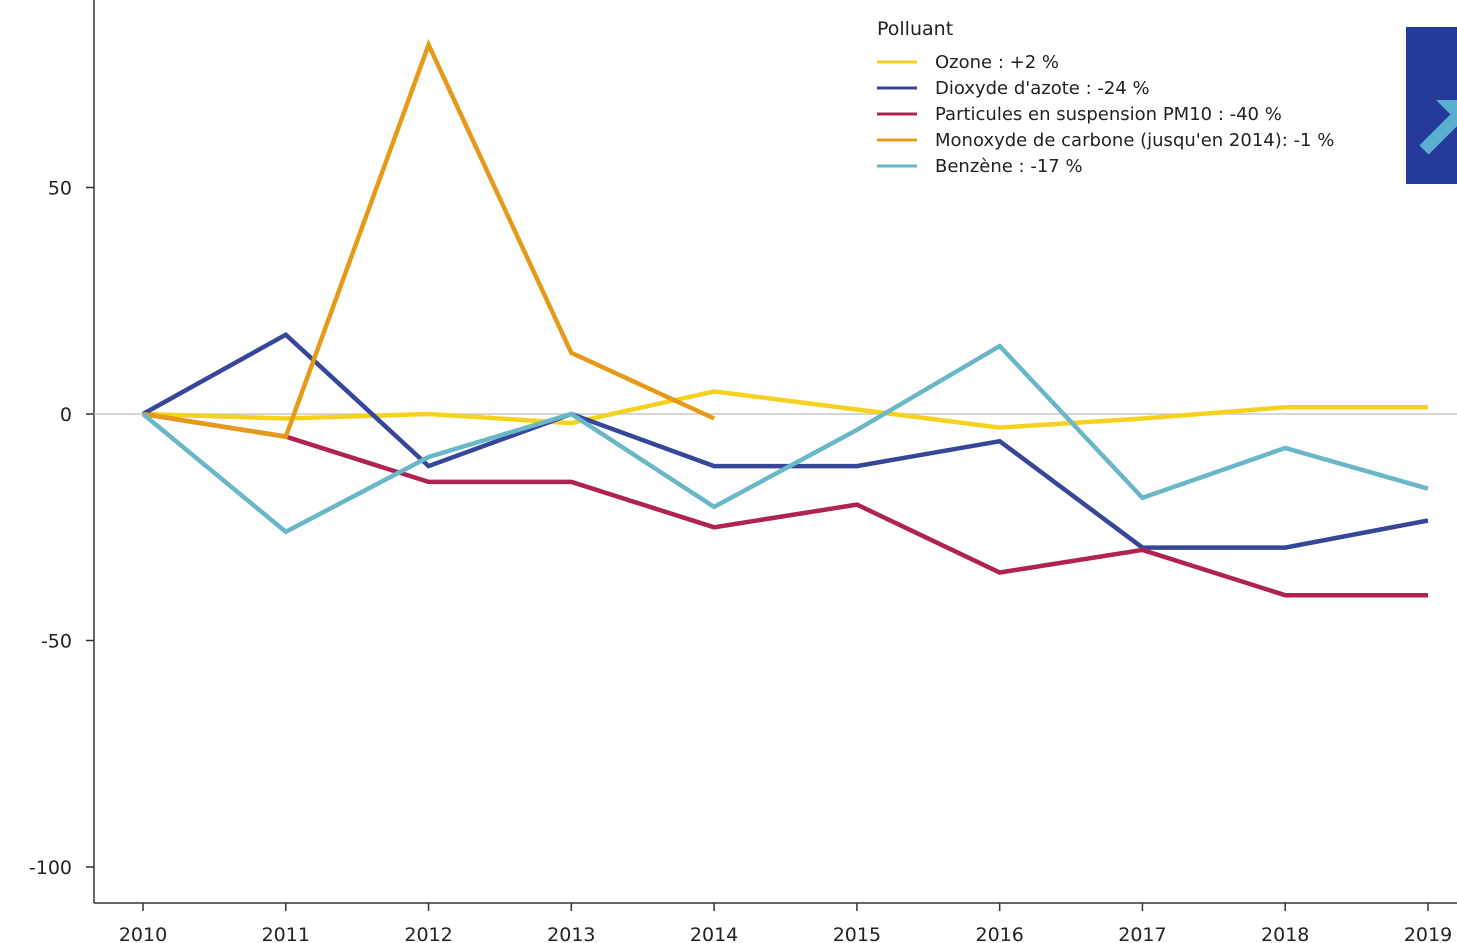 The width and height of the screenshot is (1457, 943). What do you see at coordinates (571, 933) in the screenshot?
I see `x-tick-label: 2013` at bounding box center [571, 933].